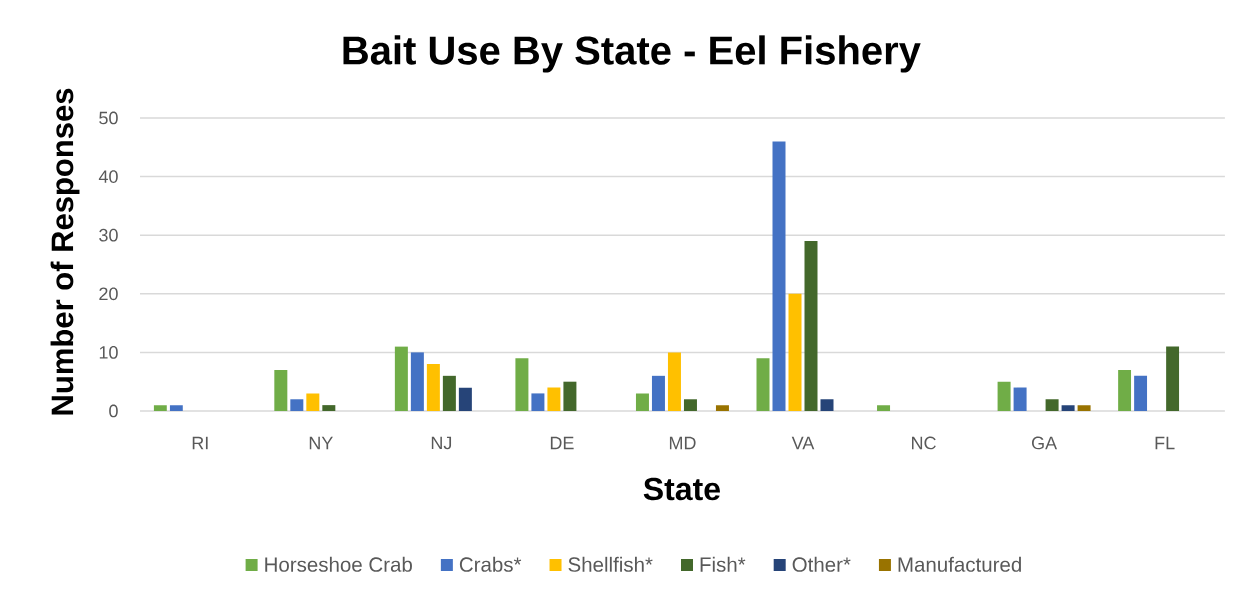 Image resolution: width=1252 pixels, height=601 pixels. What do you see at coordinates (1165, 443) in the screenshot?
I see `x-tick-label: FL` at bounding box center [1165, 443].